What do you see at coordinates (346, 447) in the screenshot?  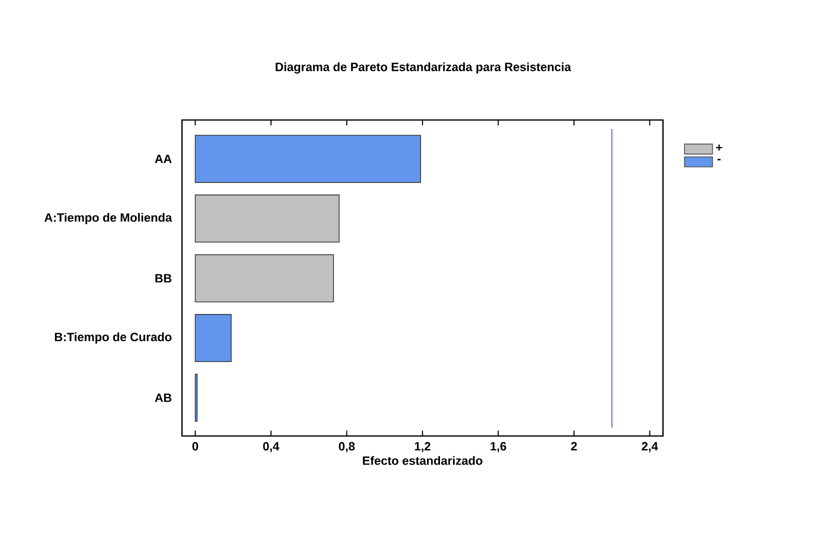 I see `x-tick-label: 0,8` at bounding box center [346, 447].